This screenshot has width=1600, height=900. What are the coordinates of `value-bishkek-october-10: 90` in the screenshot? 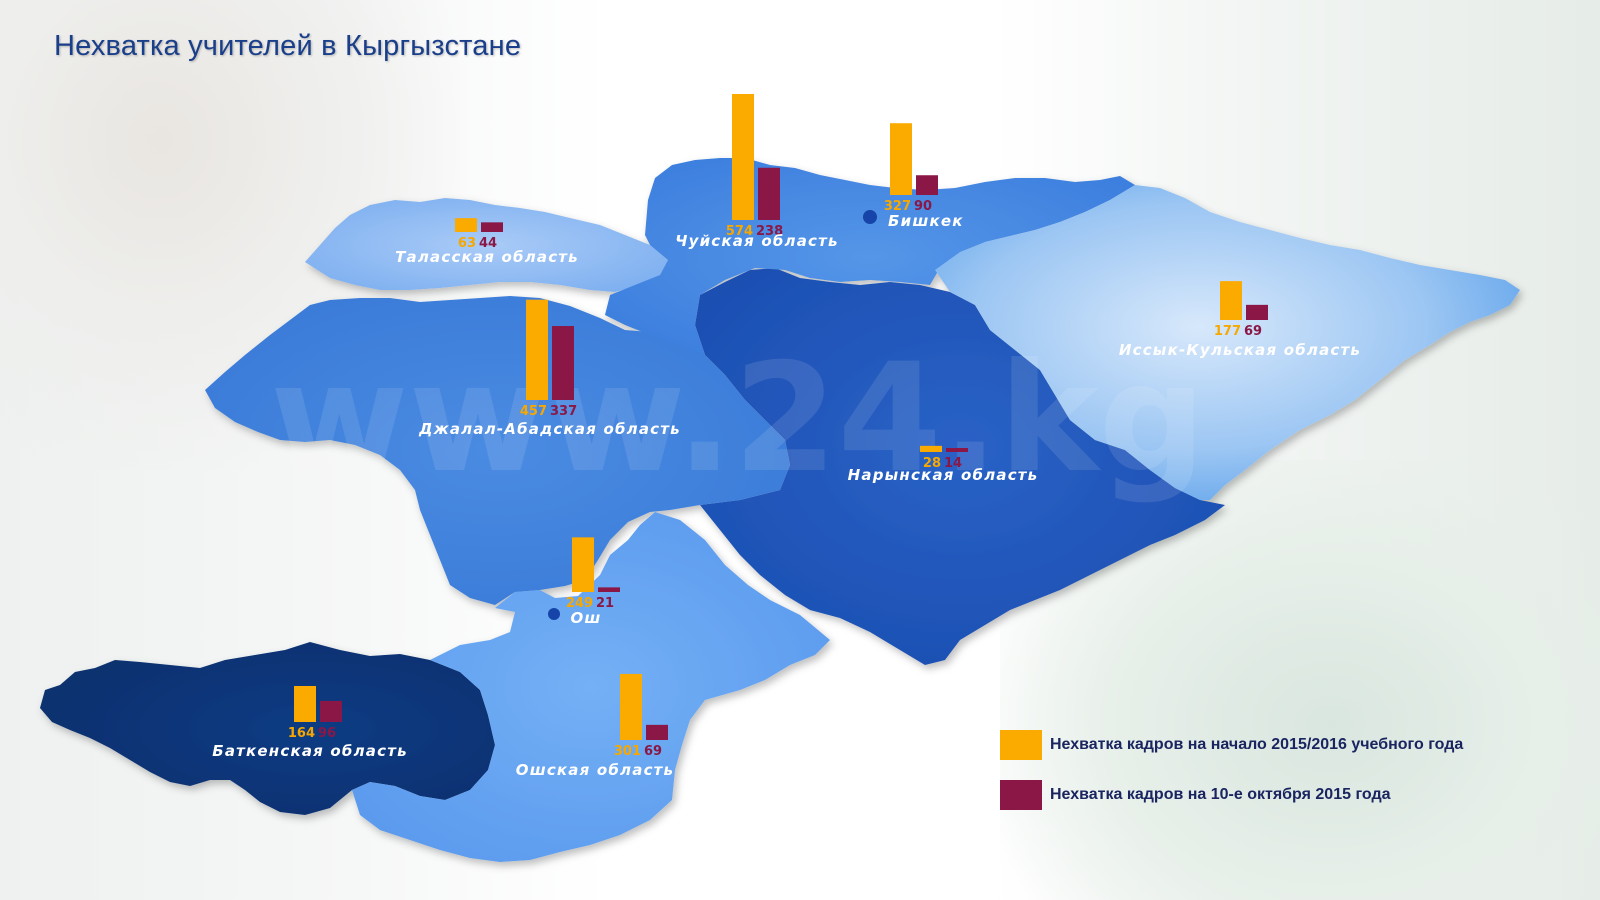 It's located at (923, 206).